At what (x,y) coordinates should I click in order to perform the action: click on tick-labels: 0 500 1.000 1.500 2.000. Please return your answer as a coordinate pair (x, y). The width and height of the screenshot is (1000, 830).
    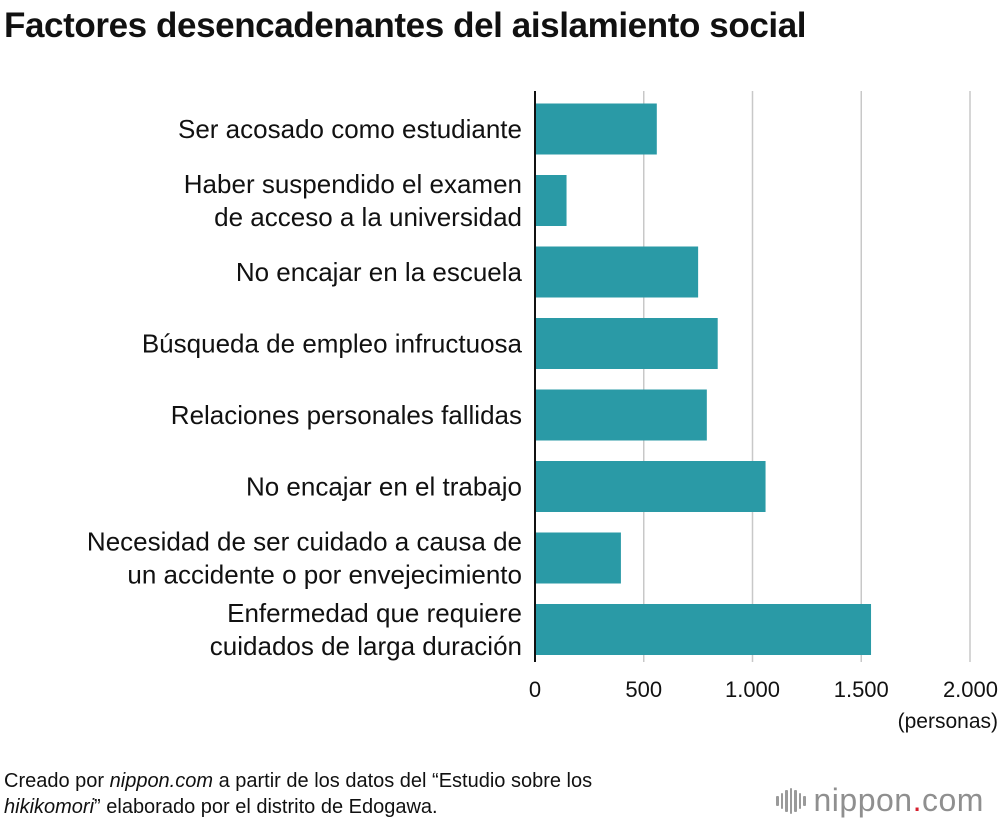
    Looking at the image, I should click on (763, 689).